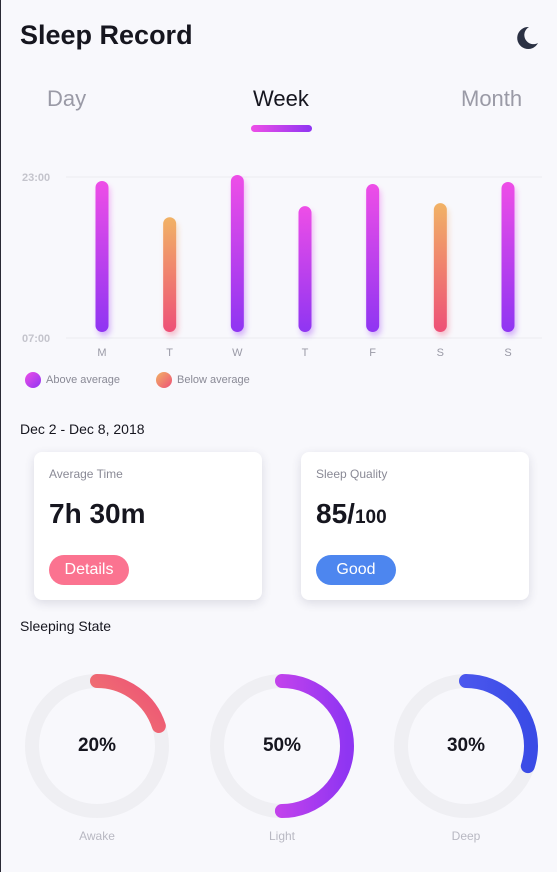 The height and width of the screenshot is (872, 557). I want to click on sleep-quality-score: 85/, so click(335, 513).